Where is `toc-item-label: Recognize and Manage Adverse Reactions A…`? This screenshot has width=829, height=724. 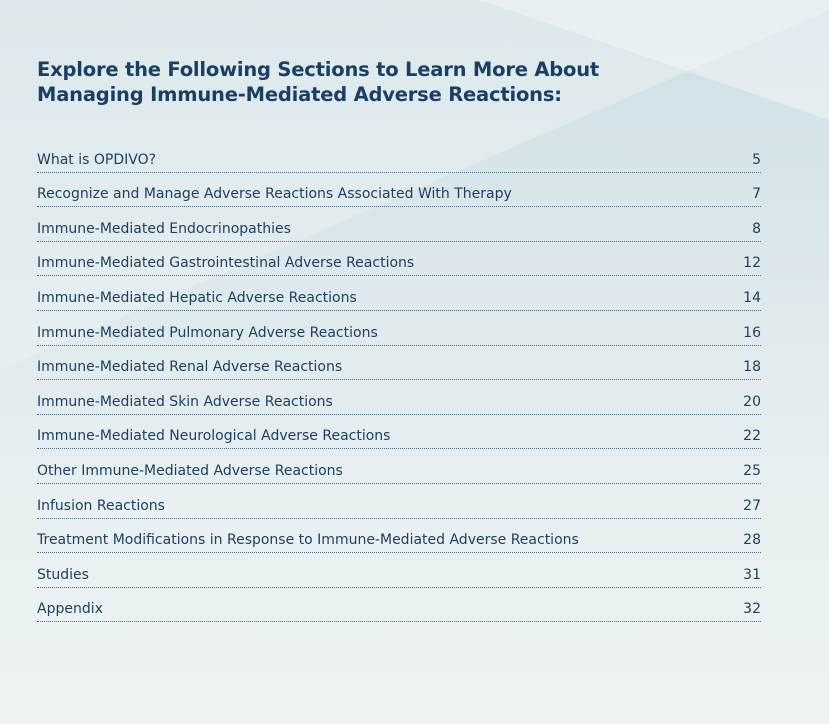 toc-item-label: Recognize and Manage Adverse Reactions A… is located at coordinates (274, 194).